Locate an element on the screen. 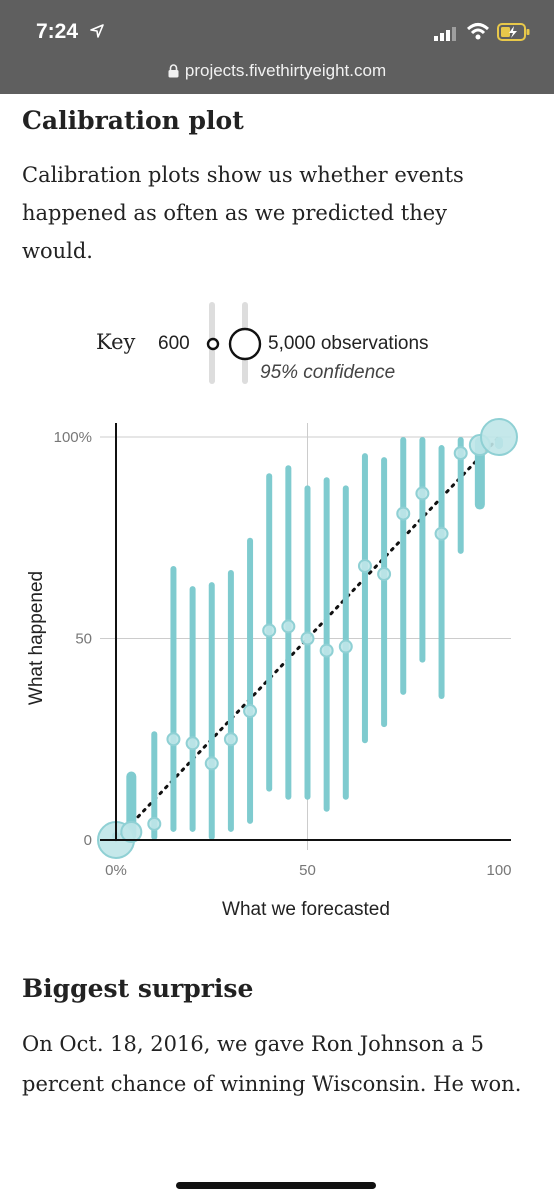 The image size is (554, 1200). browser-chrome: 7:24 projects.fivethirtyeight.com is located at coordinates (277, 47).